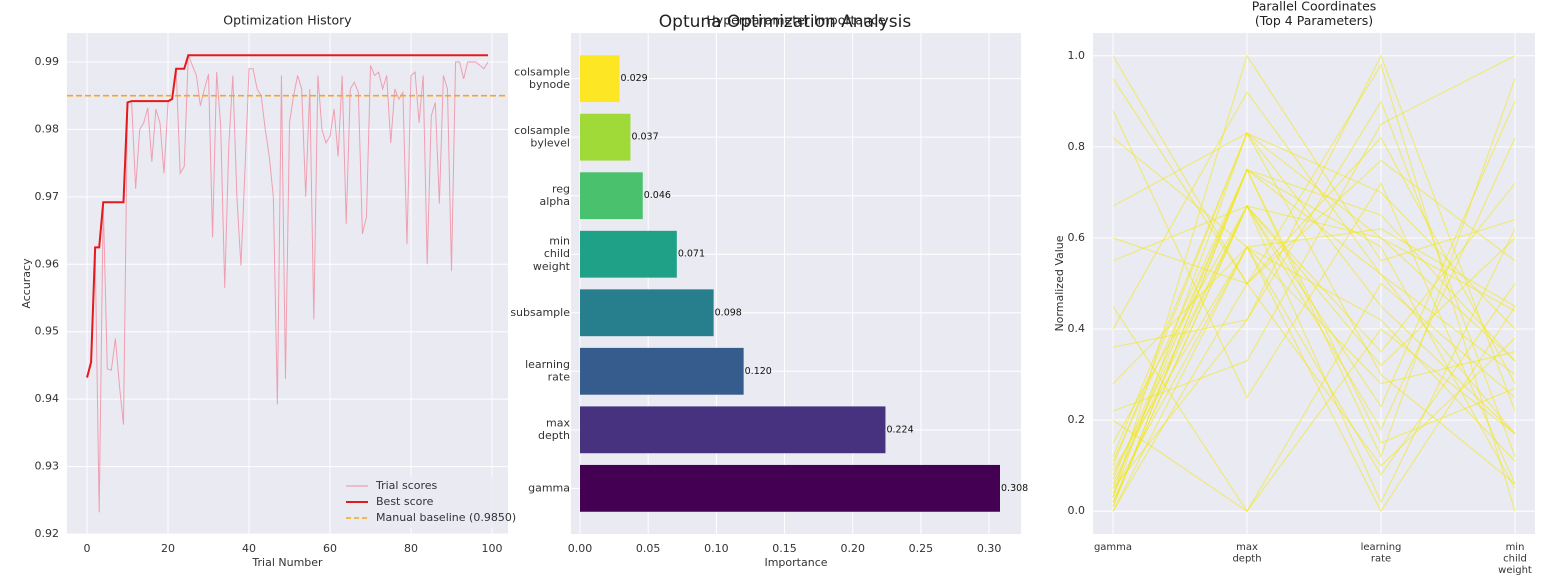  I want to click on x-tick-label: 0.00, so click(580, 548).